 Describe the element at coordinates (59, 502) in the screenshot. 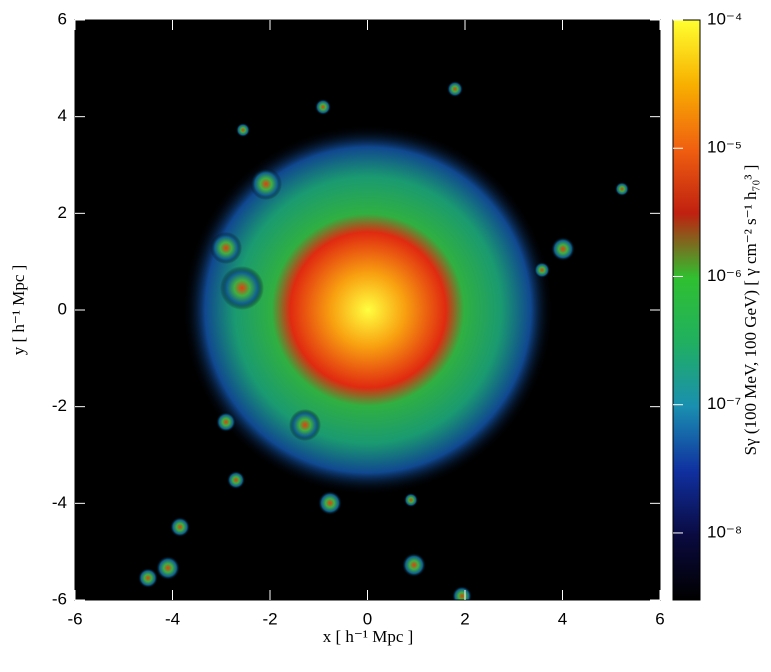

I see `y-tick-label: -4` at that location.